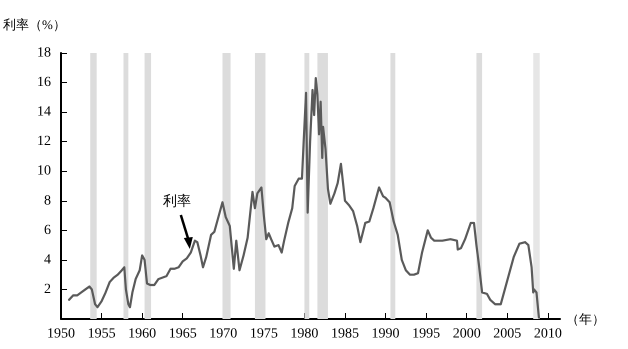  Describe the element at coordinates (142, 334) in the screenshot. I see `x-tick-label: 1960` at that location.